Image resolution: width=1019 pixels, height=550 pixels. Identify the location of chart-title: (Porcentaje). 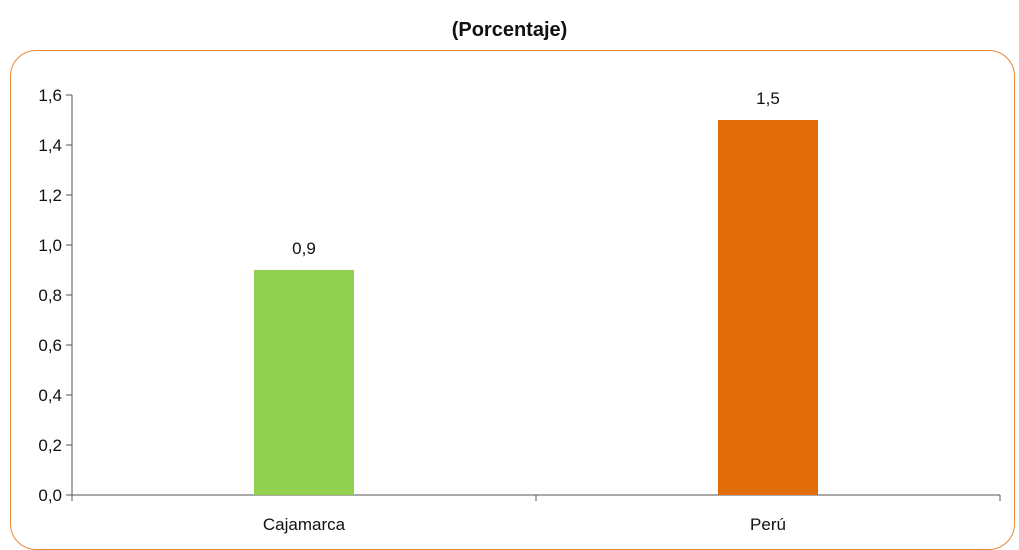
(509, 30).